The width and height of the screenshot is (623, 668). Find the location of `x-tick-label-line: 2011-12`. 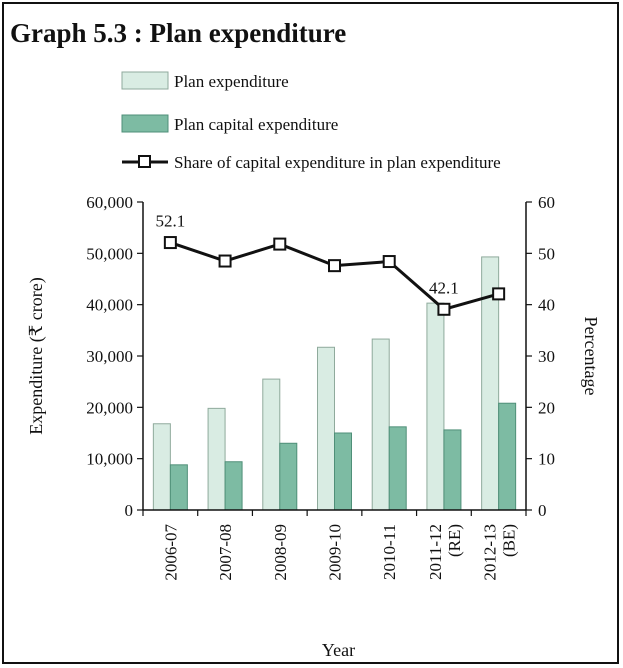

x-tick-label-line: 2011-12 is located at coordinates (435, 552).